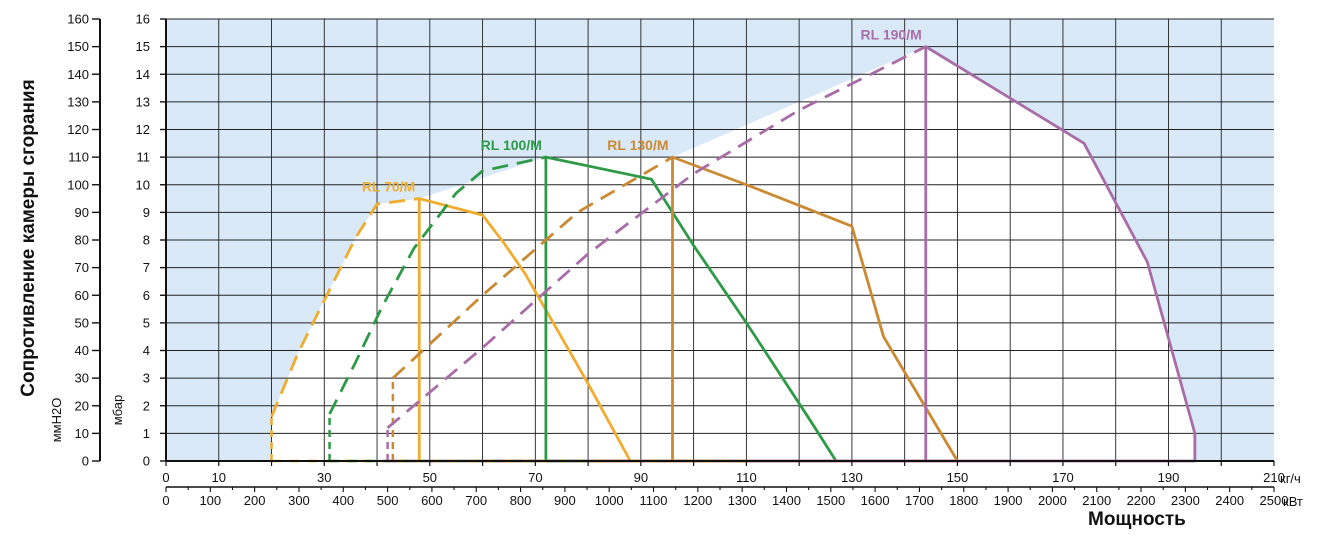 Image resolution: width=1335 pixels, height=535 pixels. Describe the element at coordinates (78, 74) in the screenshot. I see `y-left-tick-label: 140` at that location.